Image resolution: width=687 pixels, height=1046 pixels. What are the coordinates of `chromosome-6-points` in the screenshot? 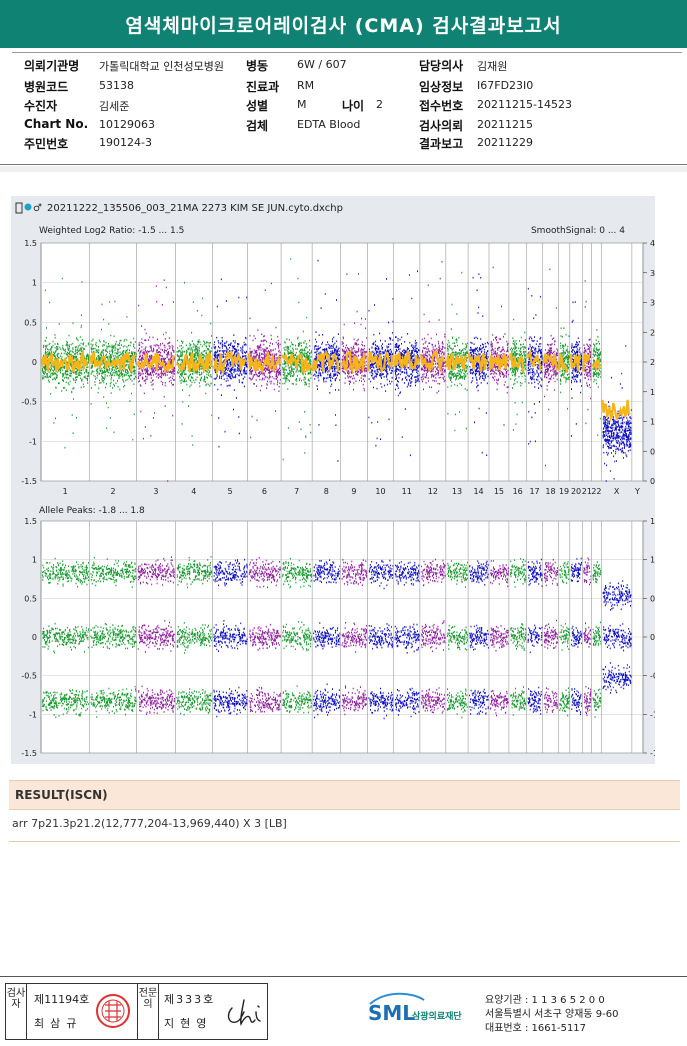 It's located at (265, 635).